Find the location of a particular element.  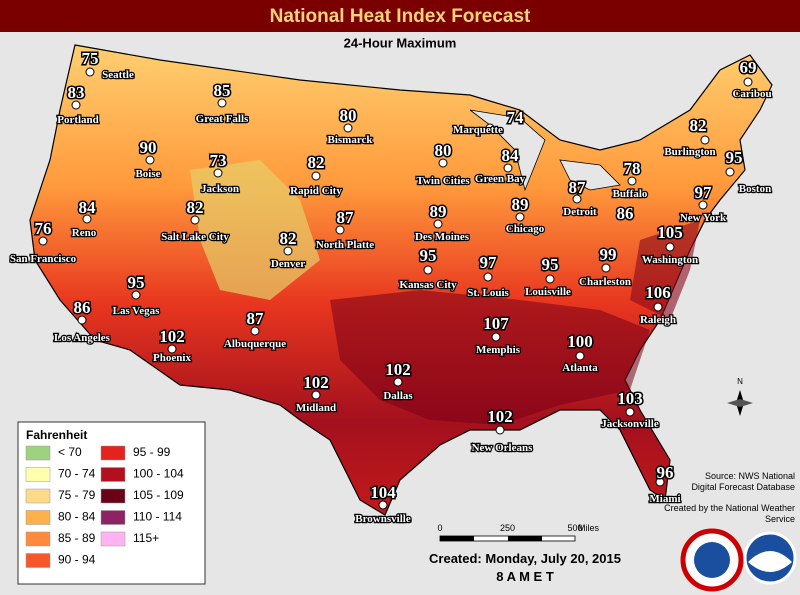

city-value: 80 is located at coordinates (348, 115).